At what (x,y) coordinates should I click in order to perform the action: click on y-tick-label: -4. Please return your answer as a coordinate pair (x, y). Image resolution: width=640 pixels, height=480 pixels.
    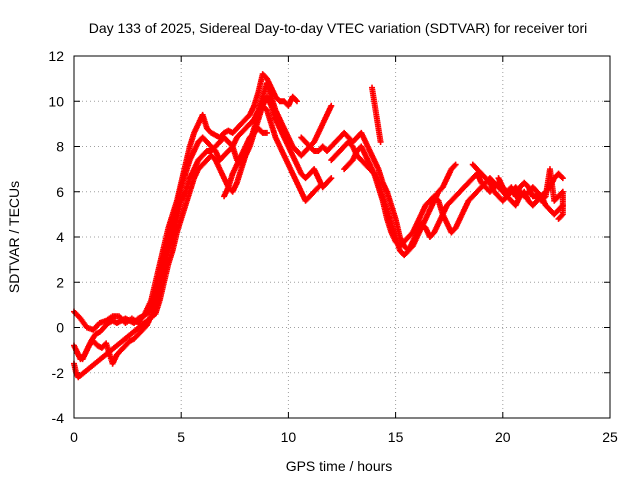
    Looking at the image, I should click on (58, 418).